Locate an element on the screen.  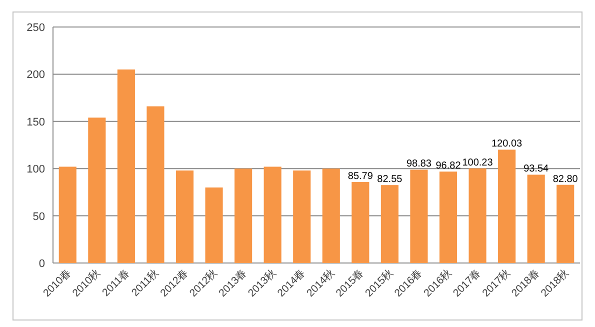
data-label: 120.03 is located at coordinates (507, 144).